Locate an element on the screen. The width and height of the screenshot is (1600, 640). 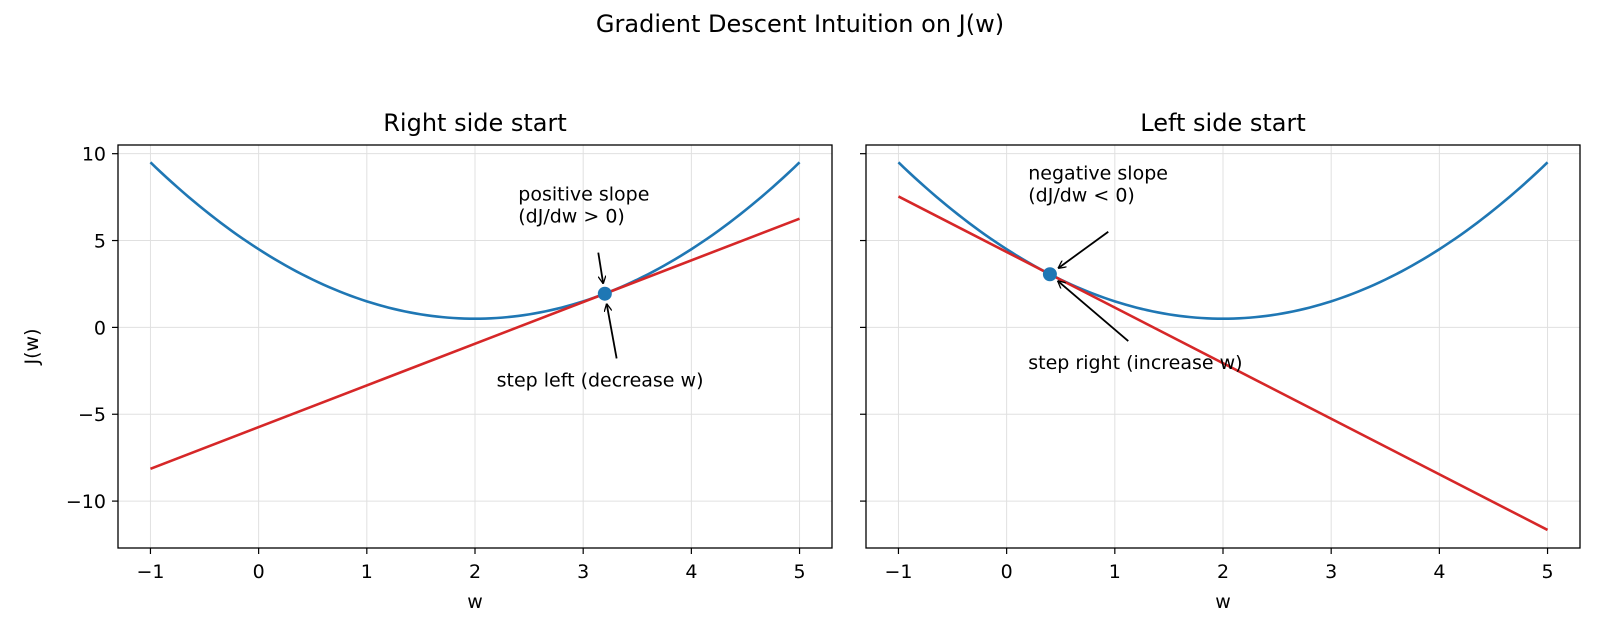
y-tick-label-5: 5 is located at coordinates (100, 242).